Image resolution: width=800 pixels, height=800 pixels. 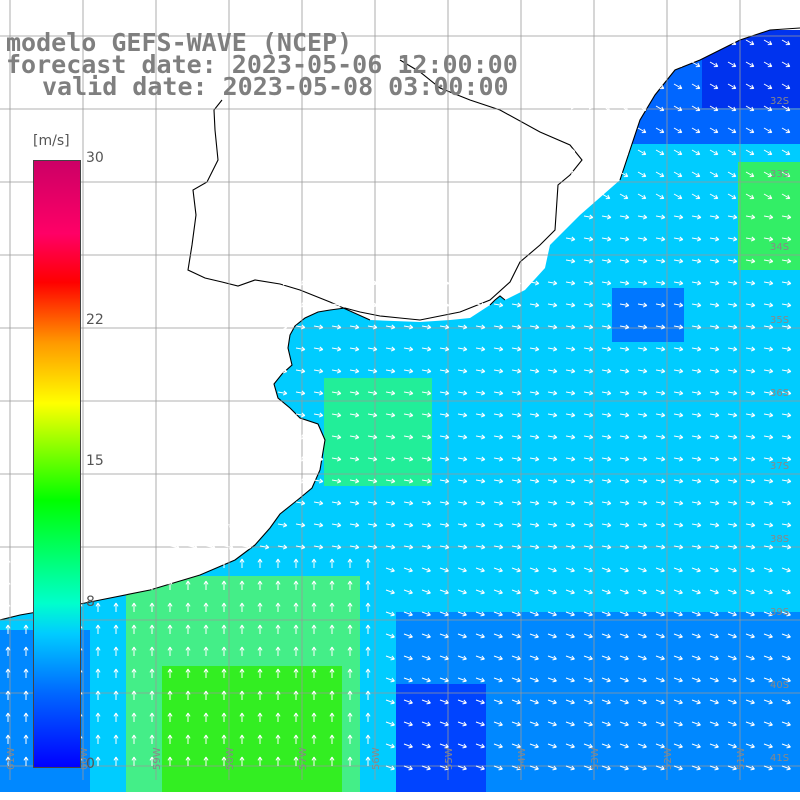 What do you see at coordinates (522, 758) in the screenshot?
I see `lon-label: 54W` at bounding box center [522, 758].